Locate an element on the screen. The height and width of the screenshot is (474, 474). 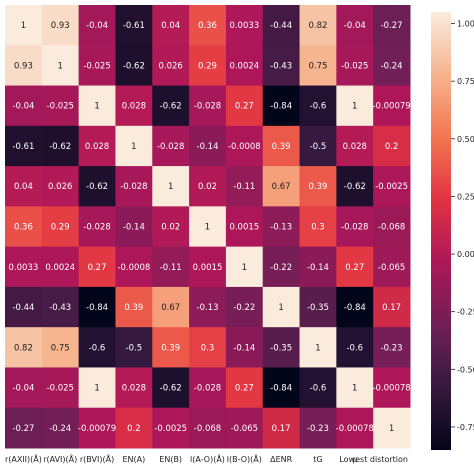
cell-value-label-r4-c0: 0.04 is located at coordinates (23, 187).